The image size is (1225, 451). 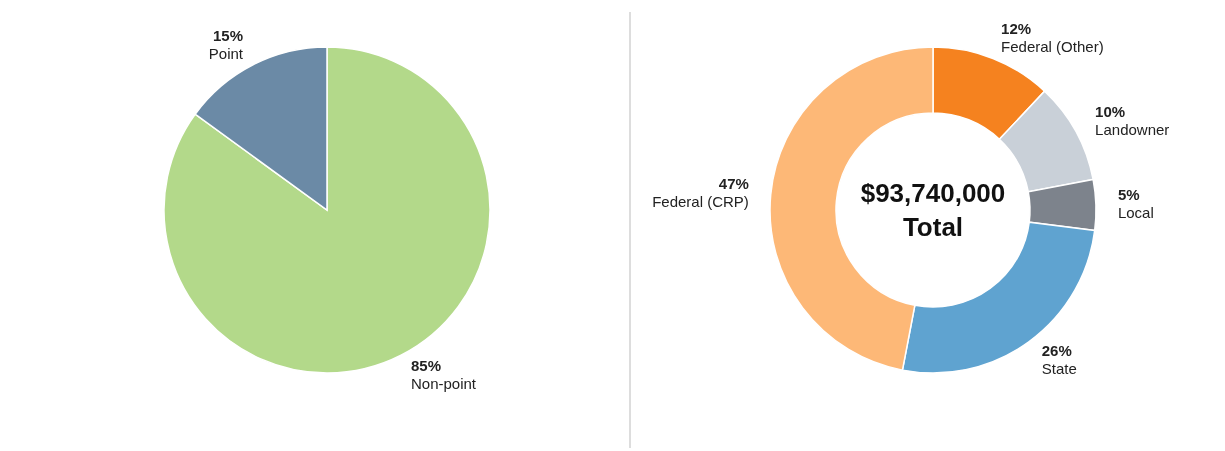 What do you see at coordinates (933, 193) in the screenshot?
I see `text: $93,740,000` at bounding box center [933, 193].